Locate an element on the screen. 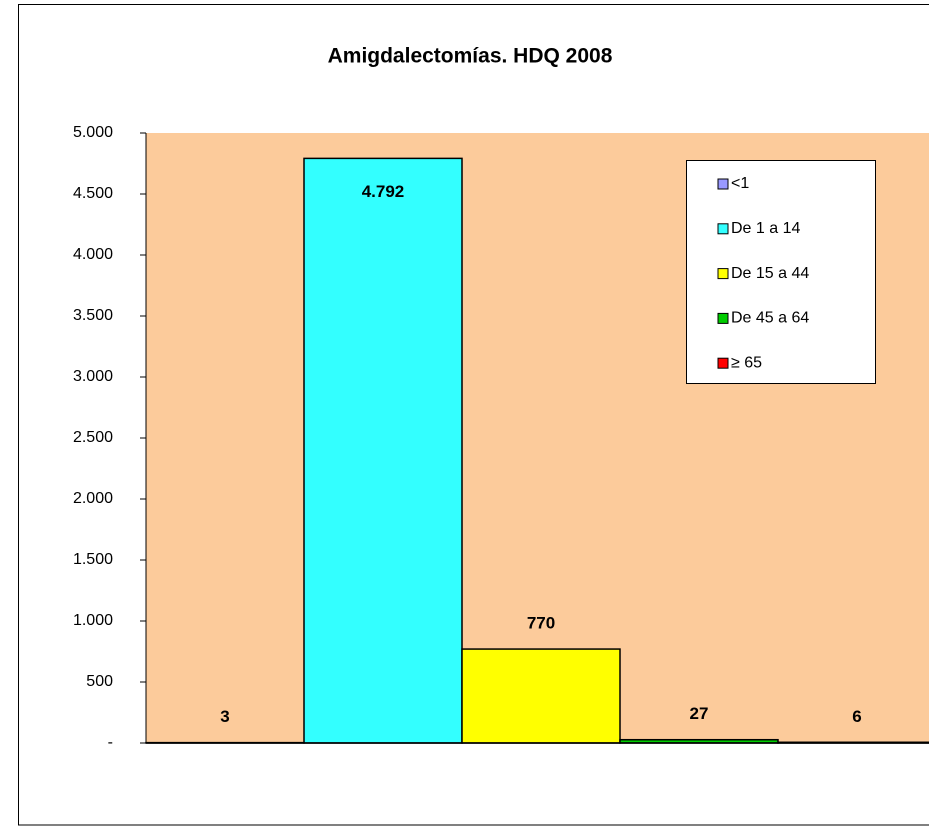 The image size is (929, 826). legend-label: <1 is located at coordinates (740, 183).